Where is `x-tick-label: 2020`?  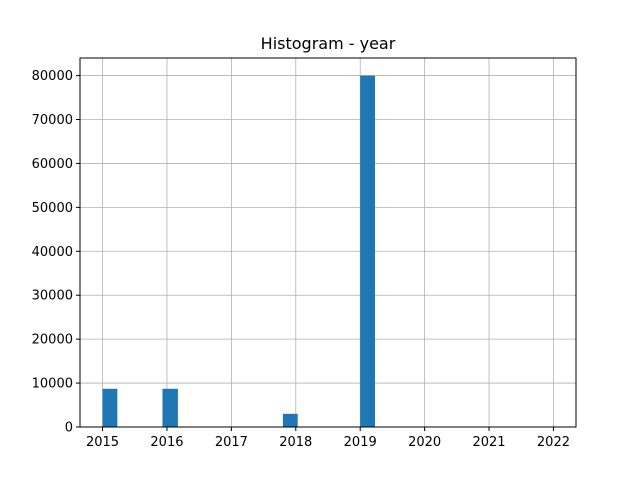
x-tick-label: 2020 is located at coordinates (424, 442).